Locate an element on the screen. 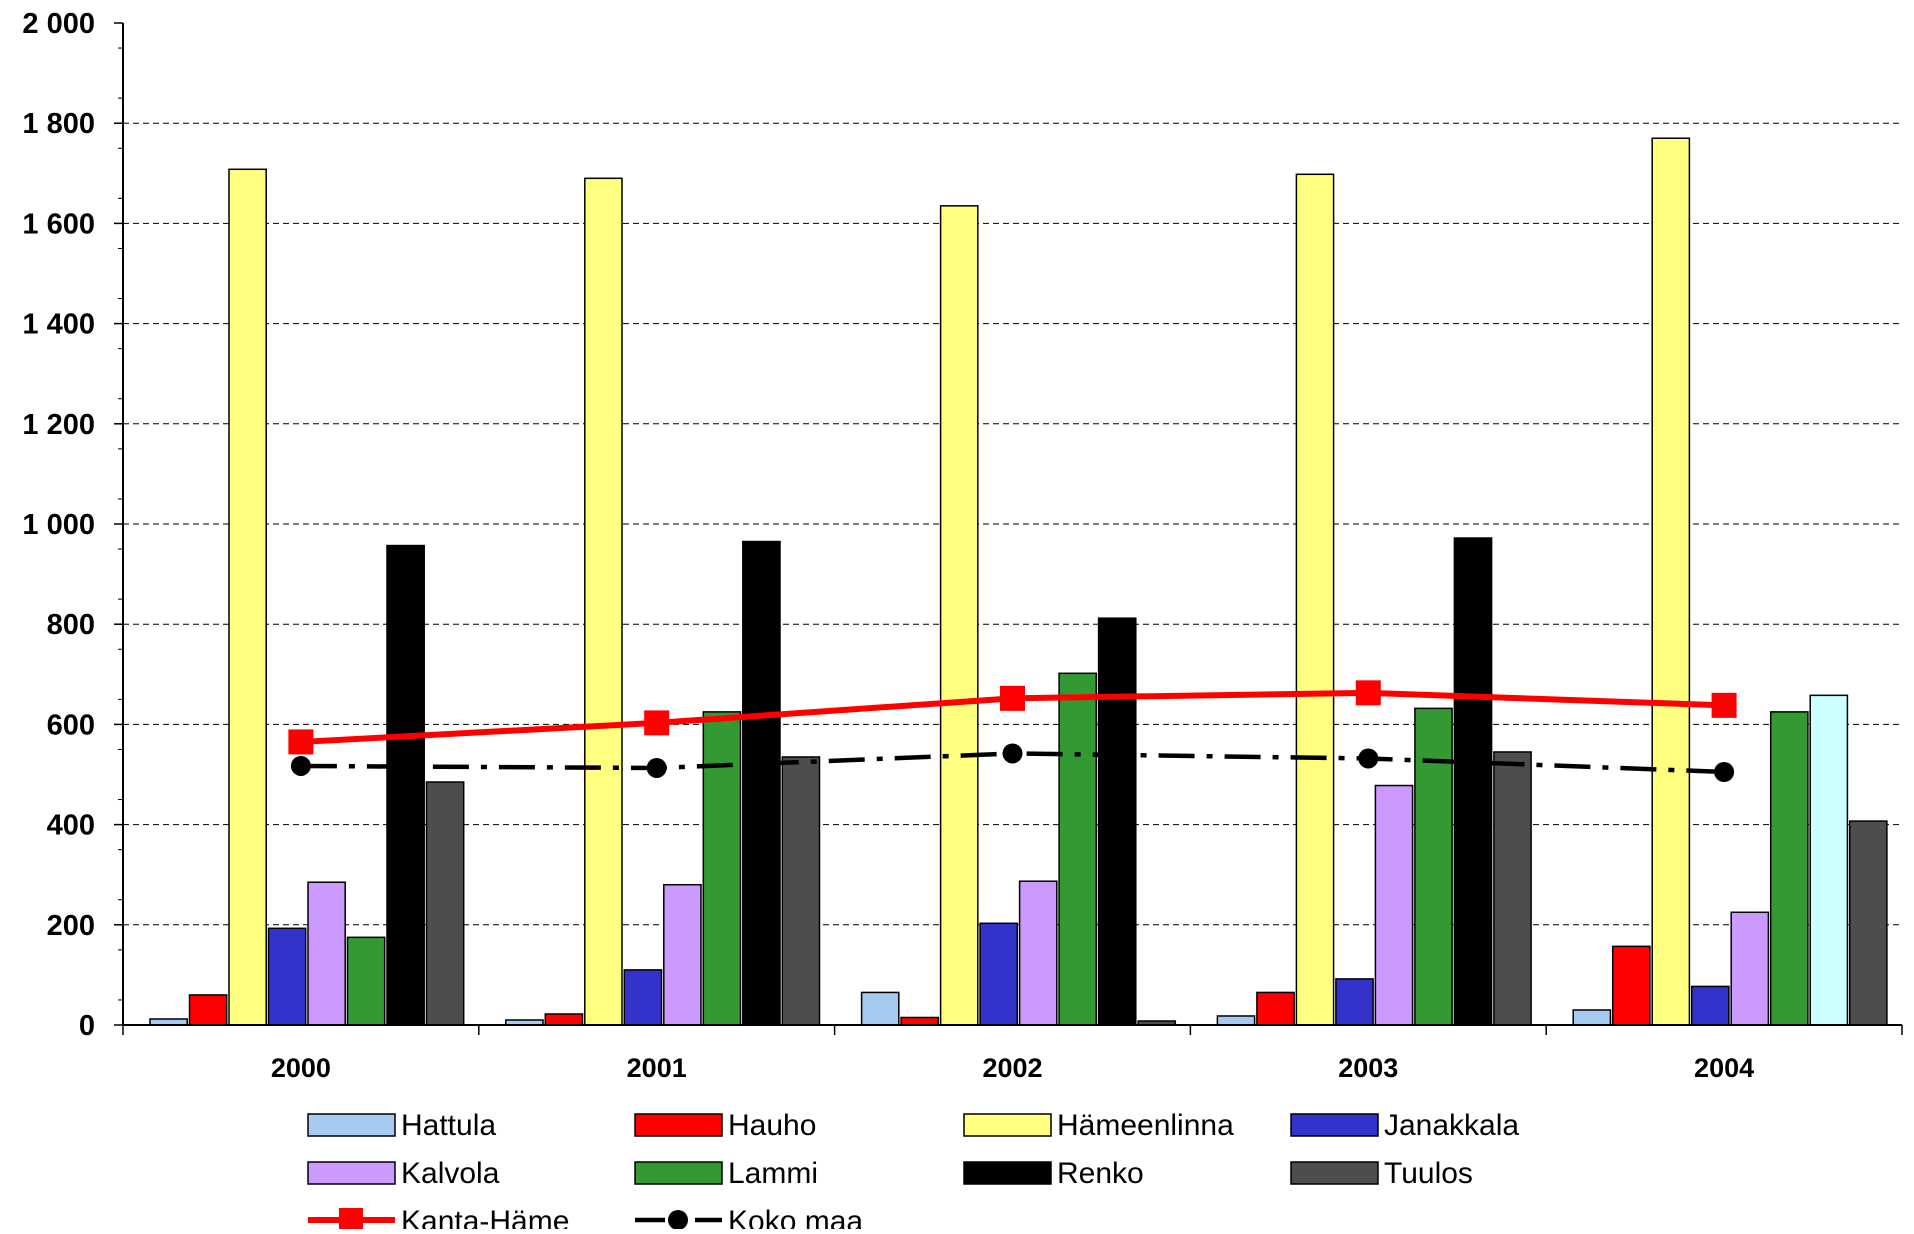 Image resolution: width=1914 pixels, height=1234 pixels. legend-swatch-tuulos is located at coordinates (1334, 1173).